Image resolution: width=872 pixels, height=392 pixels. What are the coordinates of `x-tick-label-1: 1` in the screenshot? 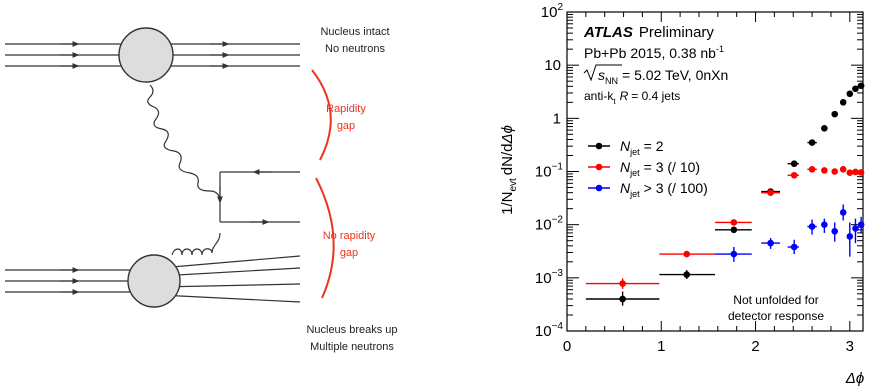 It's located at (661, 346).